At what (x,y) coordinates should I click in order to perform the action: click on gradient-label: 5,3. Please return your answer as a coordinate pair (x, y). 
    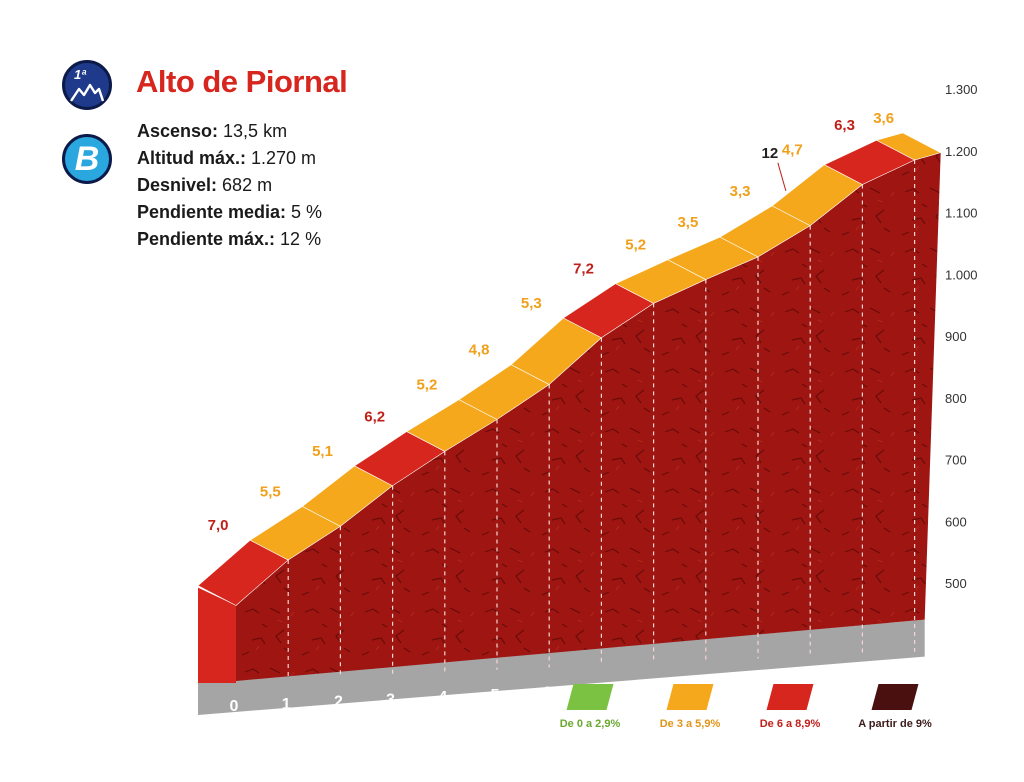
    Looking at the image, I should click on (531, 303).